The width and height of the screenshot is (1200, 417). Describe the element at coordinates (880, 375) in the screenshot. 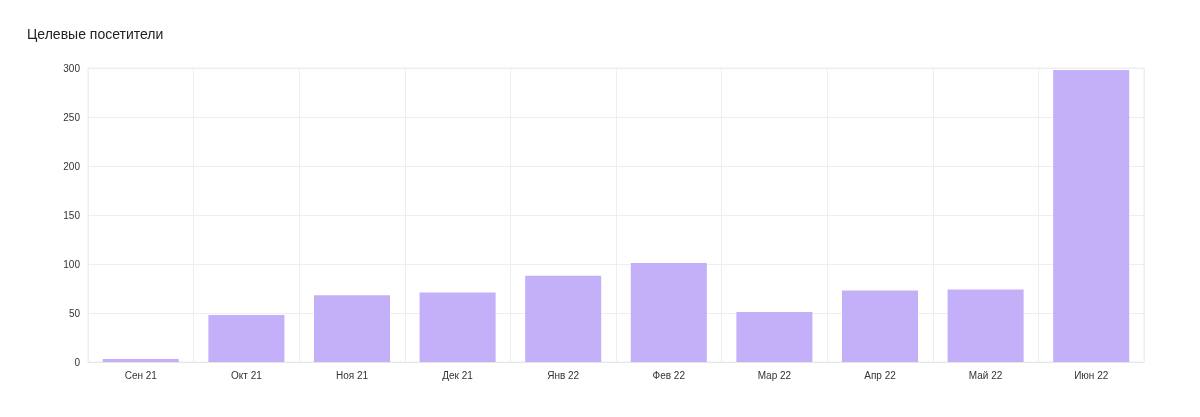

I see `x-tick-label: Апр 22` at that location.